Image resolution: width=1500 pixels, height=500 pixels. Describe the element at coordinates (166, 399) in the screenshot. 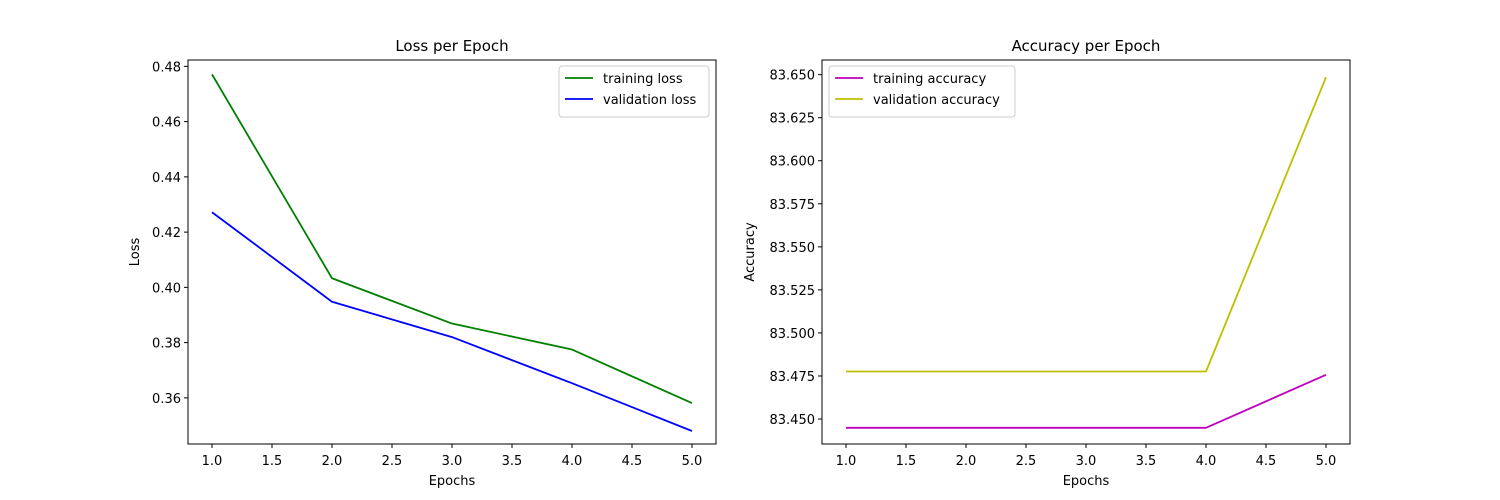

I see `y-tick-label: 0.36` at that location.